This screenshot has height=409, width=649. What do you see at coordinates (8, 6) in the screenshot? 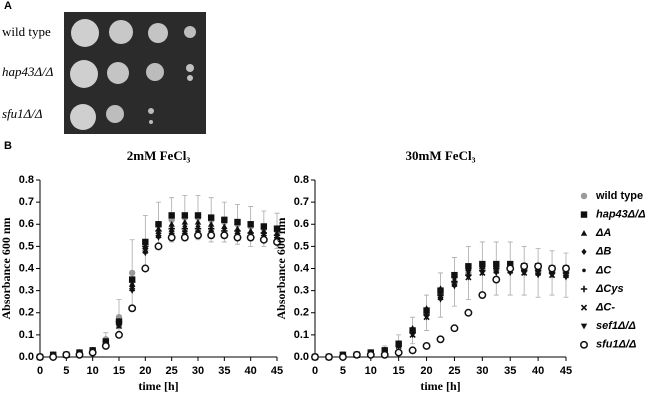
I see `panel-label: A` at bounding box center [8, 6].